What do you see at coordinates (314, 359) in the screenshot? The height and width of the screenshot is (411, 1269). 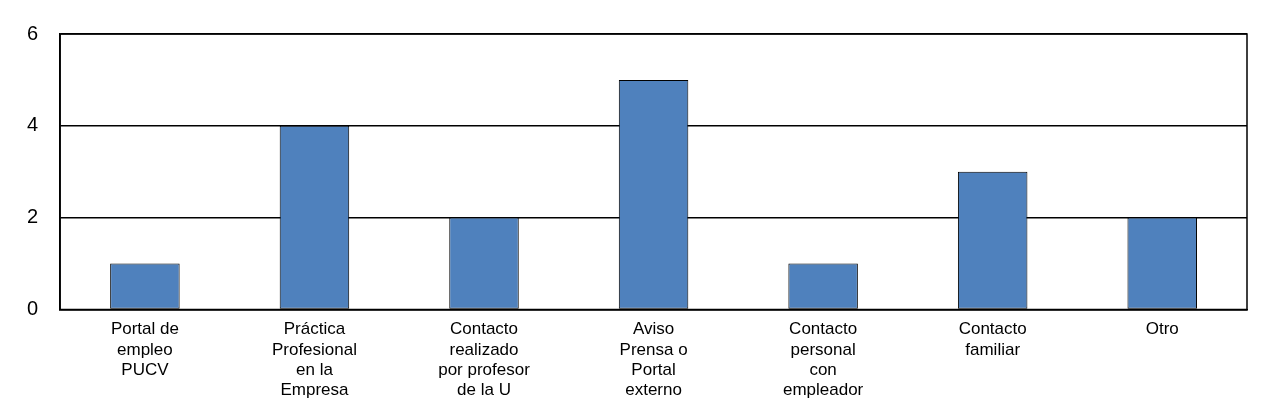 I see `x-tick-label: Práctica Profesional en la Empresa` at bounding box center [314, 359].